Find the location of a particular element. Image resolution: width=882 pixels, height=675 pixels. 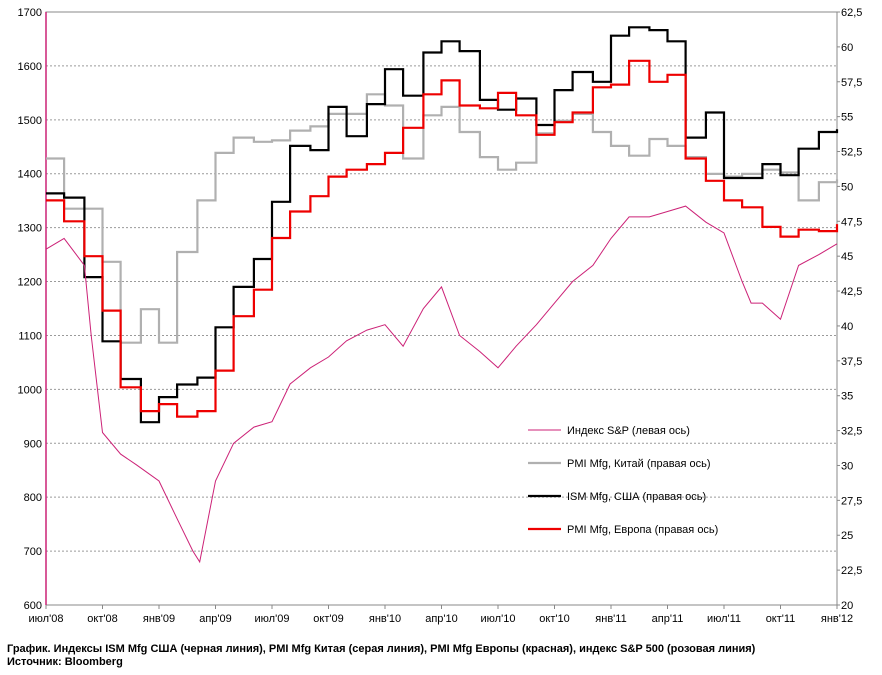

legend-label-2: ISM Mfg, США (правая ось) is located at coordinates (636, 497).